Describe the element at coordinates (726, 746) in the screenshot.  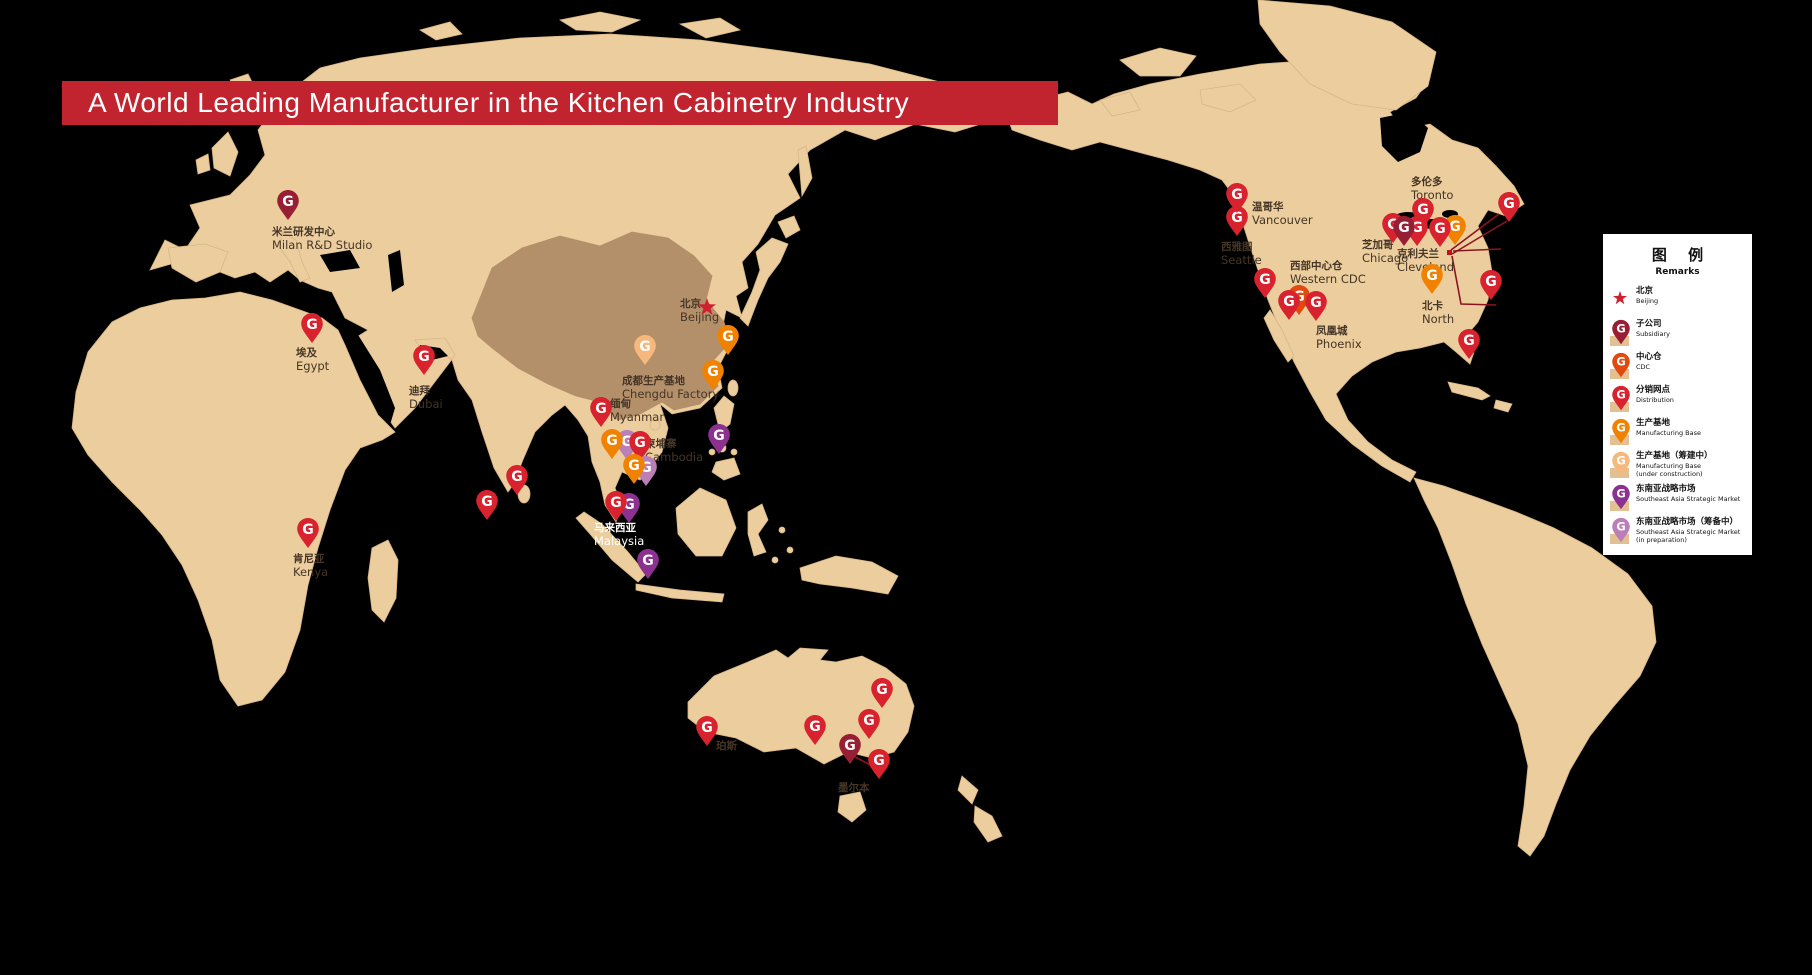
I see `label-perth: 珀斯` at that location.